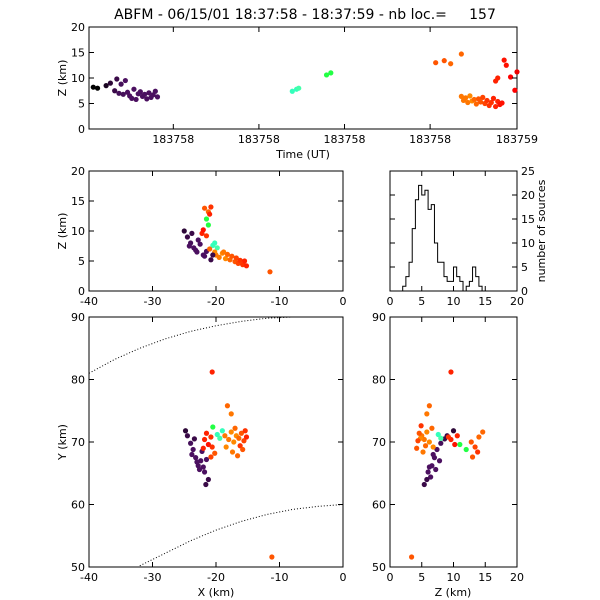 The height and width of the screenshot is (600, 600). What do you see at coordinates (81, 129) in the screenshot?
I see `y-tick-label: 0` at bounding box center [81, 129].